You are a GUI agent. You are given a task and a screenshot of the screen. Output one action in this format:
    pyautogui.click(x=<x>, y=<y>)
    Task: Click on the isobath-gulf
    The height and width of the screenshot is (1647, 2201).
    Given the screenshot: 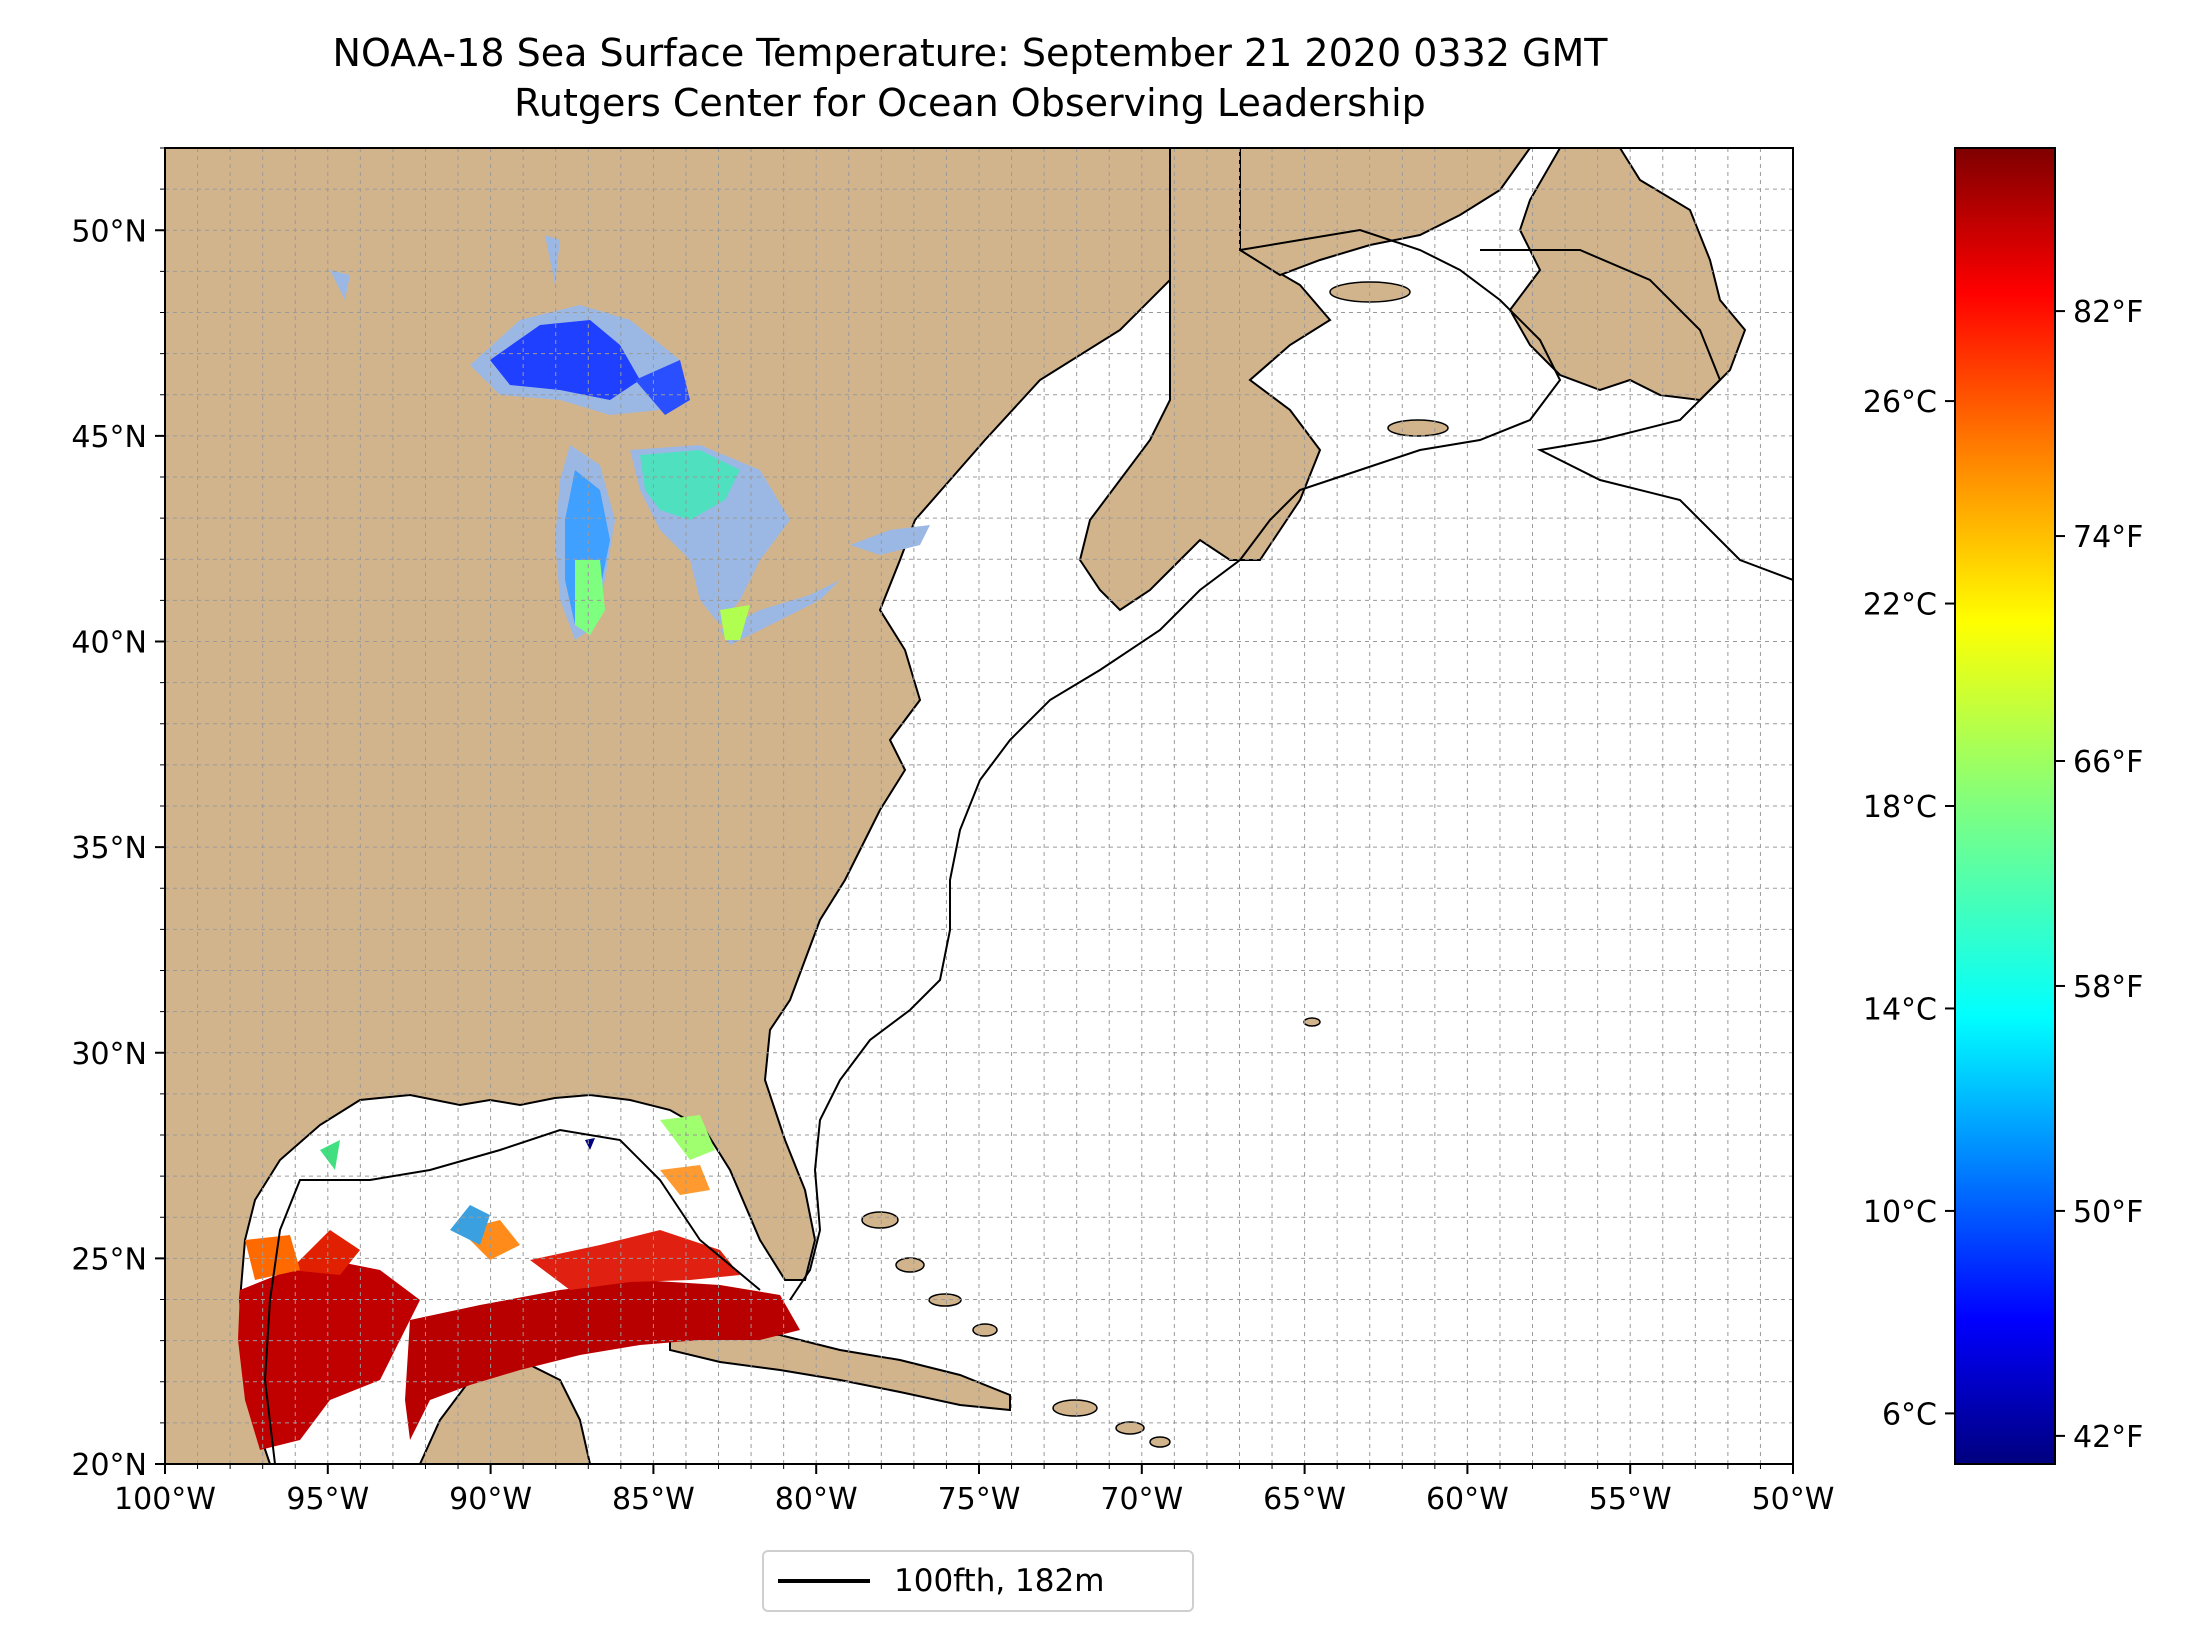 What is the action you would take?
    pyautogui.click(x=512, y=1296)
    